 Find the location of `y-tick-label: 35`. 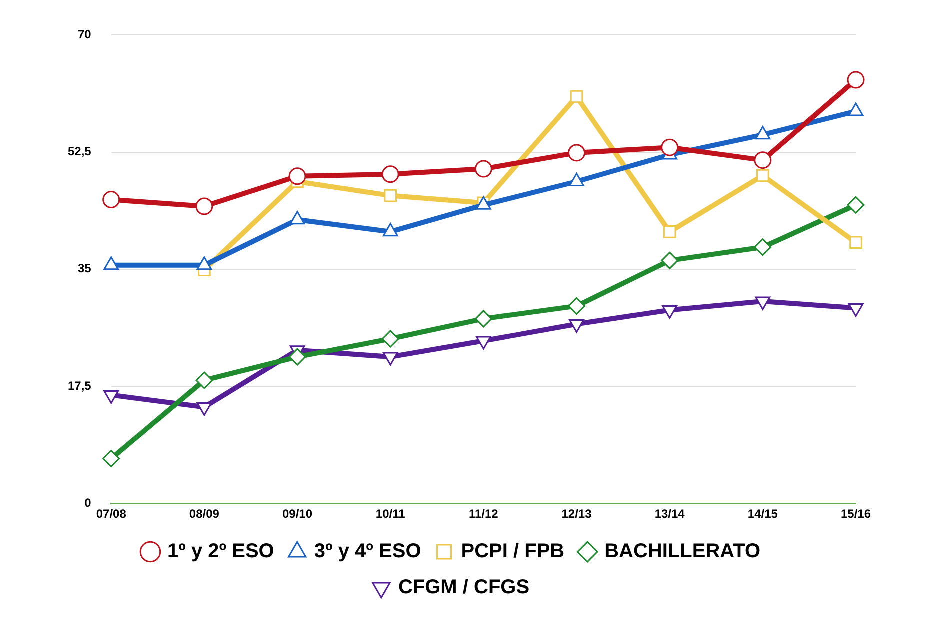

y-tick-label: 35 is located at coordinates (85, 269).